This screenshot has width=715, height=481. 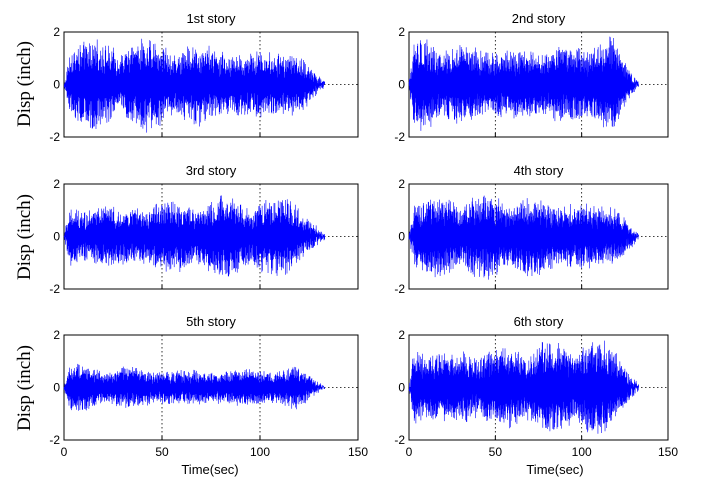 I want to click on panel-title: 1st story, so click(x=211, y=18).